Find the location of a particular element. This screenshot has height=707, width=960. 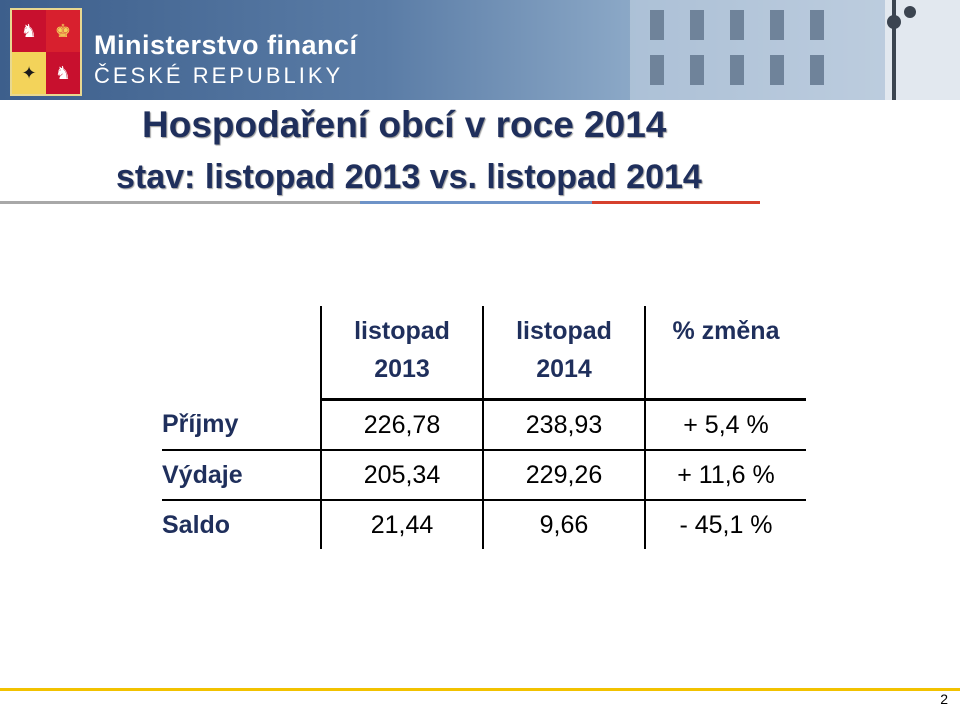

cell-prijmy-2014: 238,93 is located at coordinates (563, 425).